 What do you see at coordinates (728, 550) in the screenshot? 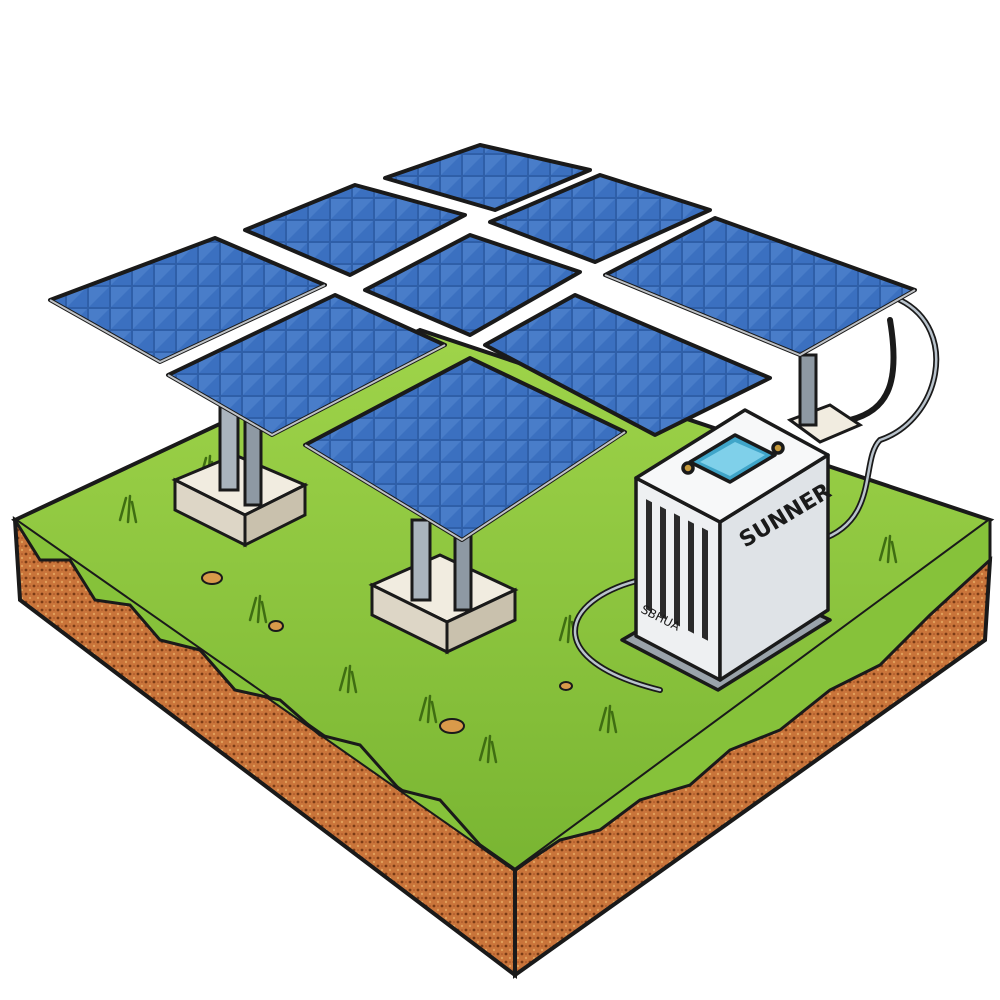
I see `inverter-unit: SUNNER SBHUA` at bounding box center [728, 550].